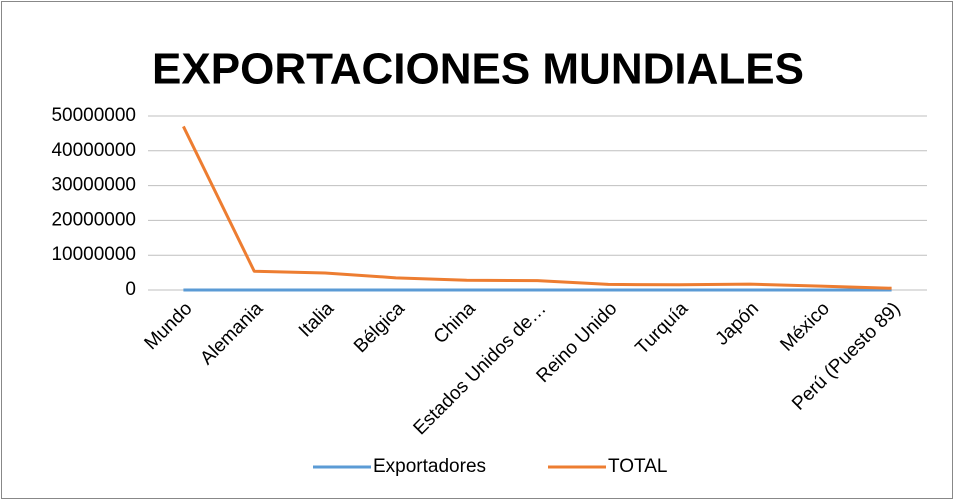 This screenshot has height=501, width=955. Describe the element at coordinates (130, 289) in the screenshot. I see `y-tick-label: 0` at that location.